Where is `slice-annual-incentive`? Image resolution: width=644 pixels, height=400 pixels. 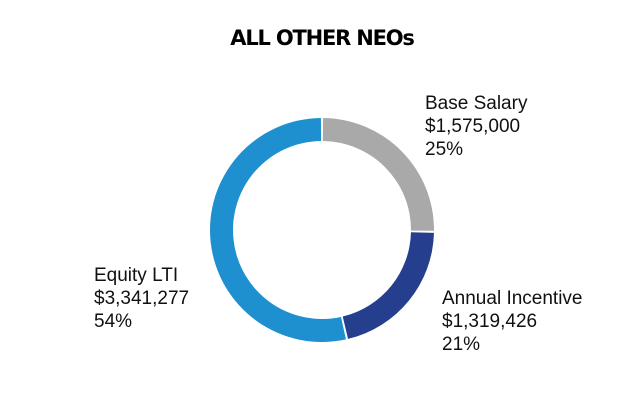 slice-annual-incentive is located at coordinates (388, 285).